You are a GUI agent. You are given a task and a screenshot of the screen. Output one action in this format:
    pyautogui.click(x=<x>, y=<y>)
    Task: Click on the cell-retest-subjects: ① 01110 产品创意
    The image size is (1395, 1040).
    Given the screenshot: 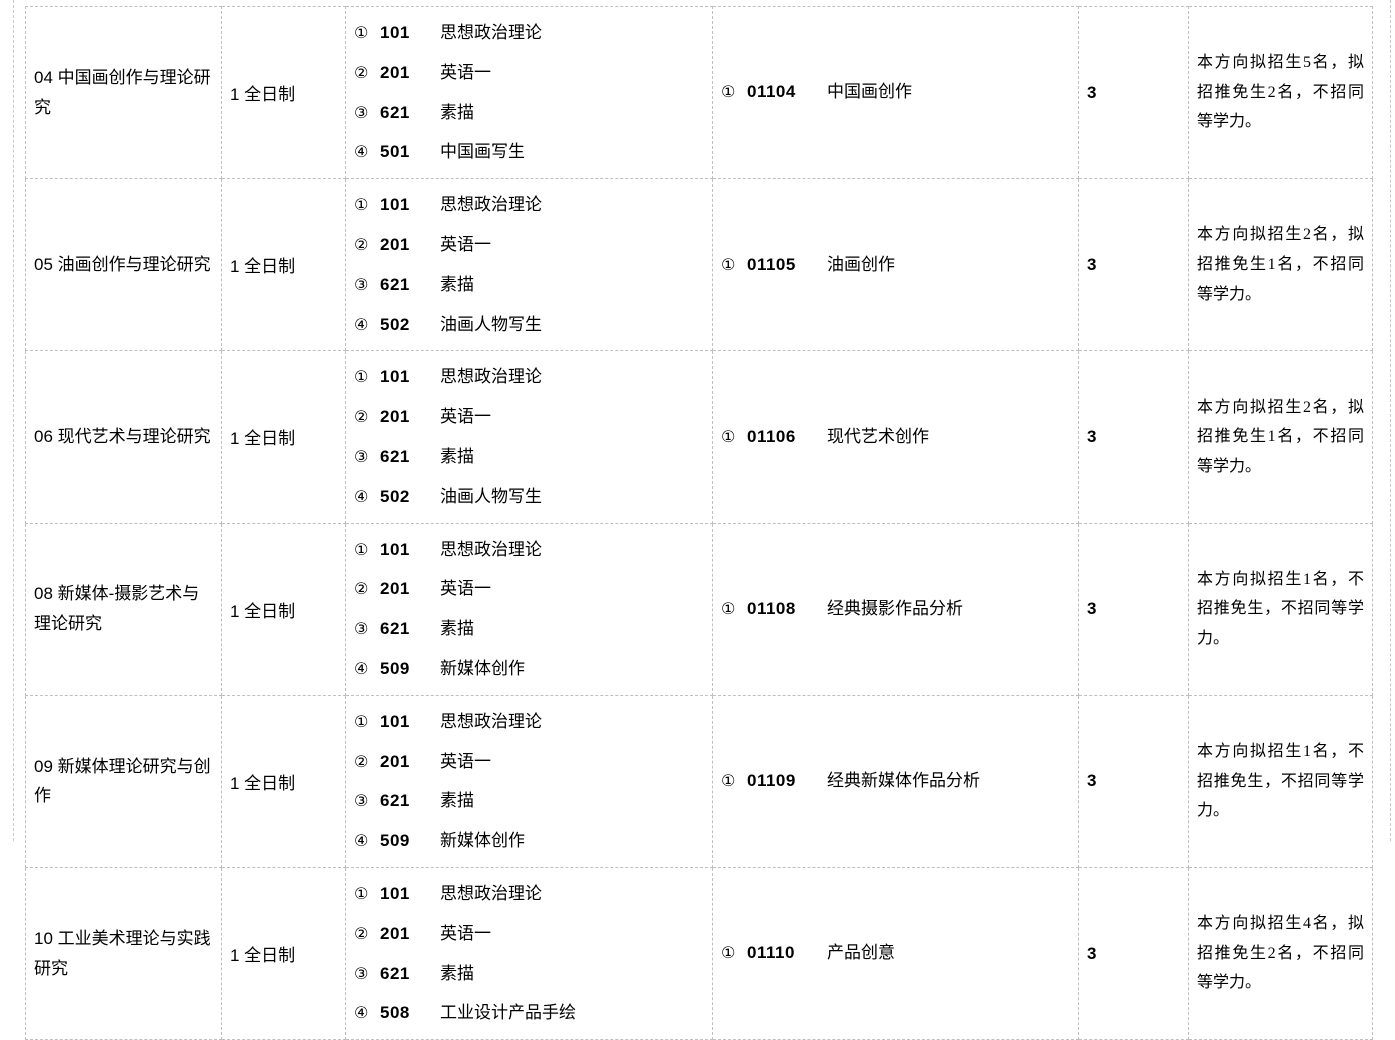 What is the action you would take?
    pyautogui.click(x=895, y=953)
    